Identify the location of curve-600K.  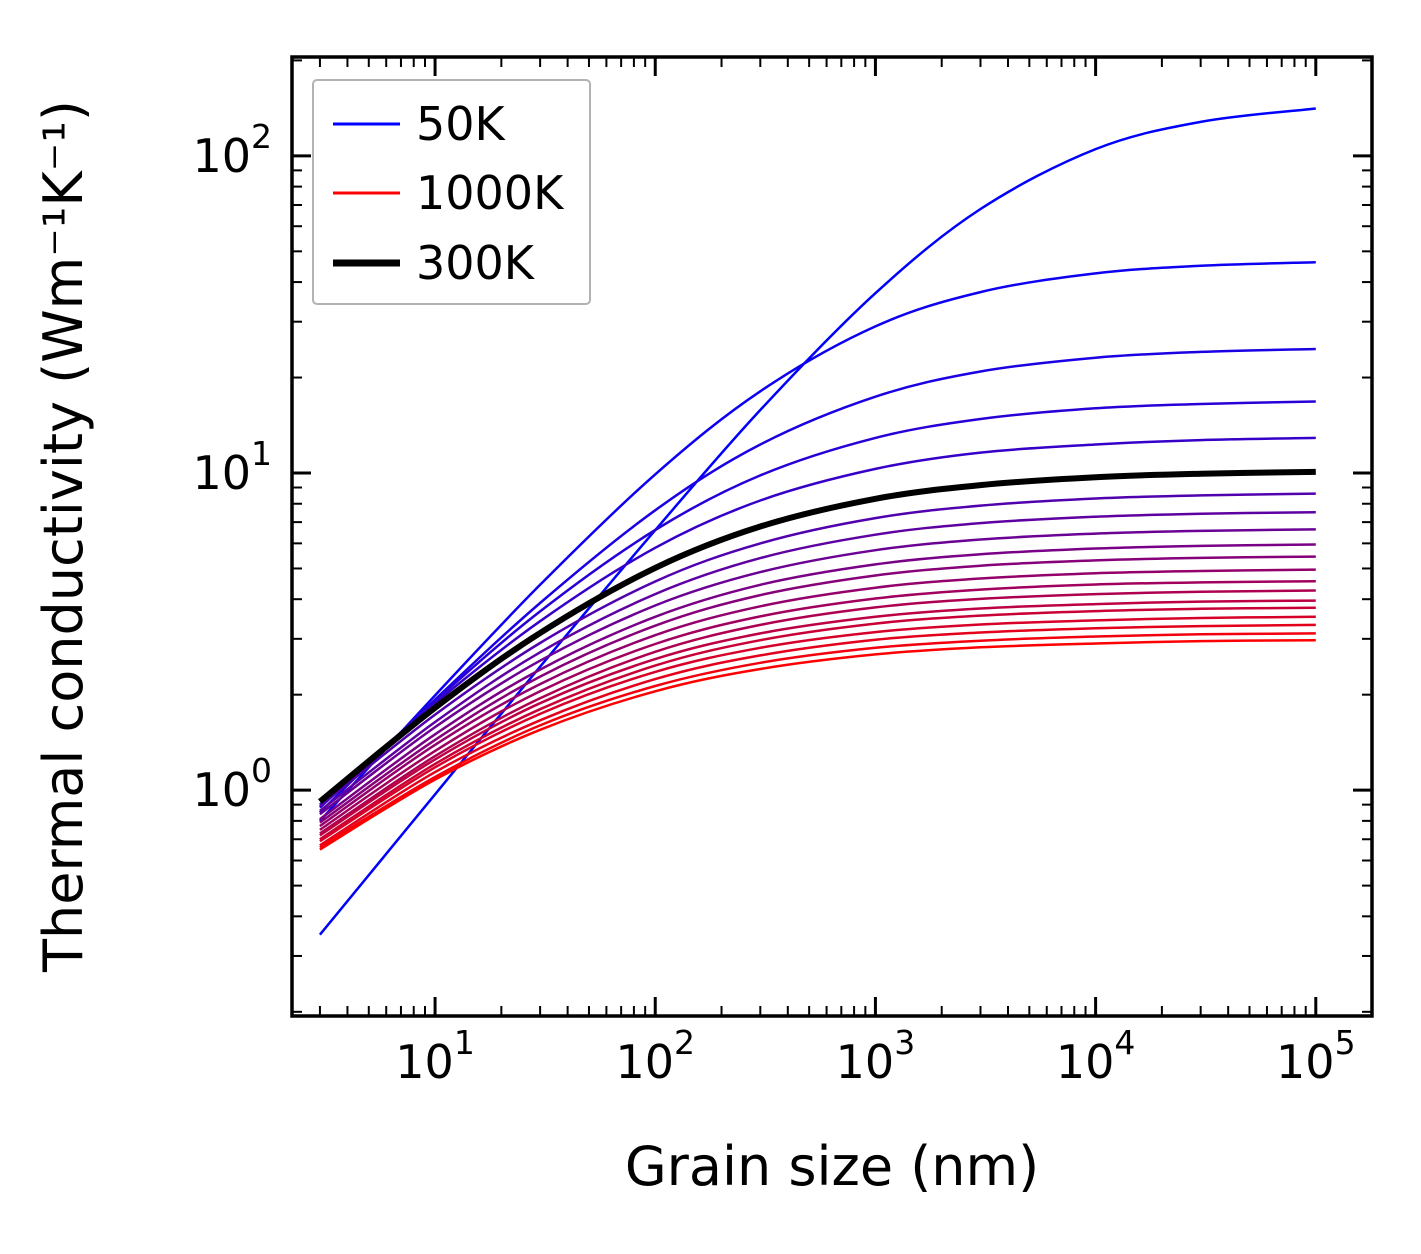
(817, 698).